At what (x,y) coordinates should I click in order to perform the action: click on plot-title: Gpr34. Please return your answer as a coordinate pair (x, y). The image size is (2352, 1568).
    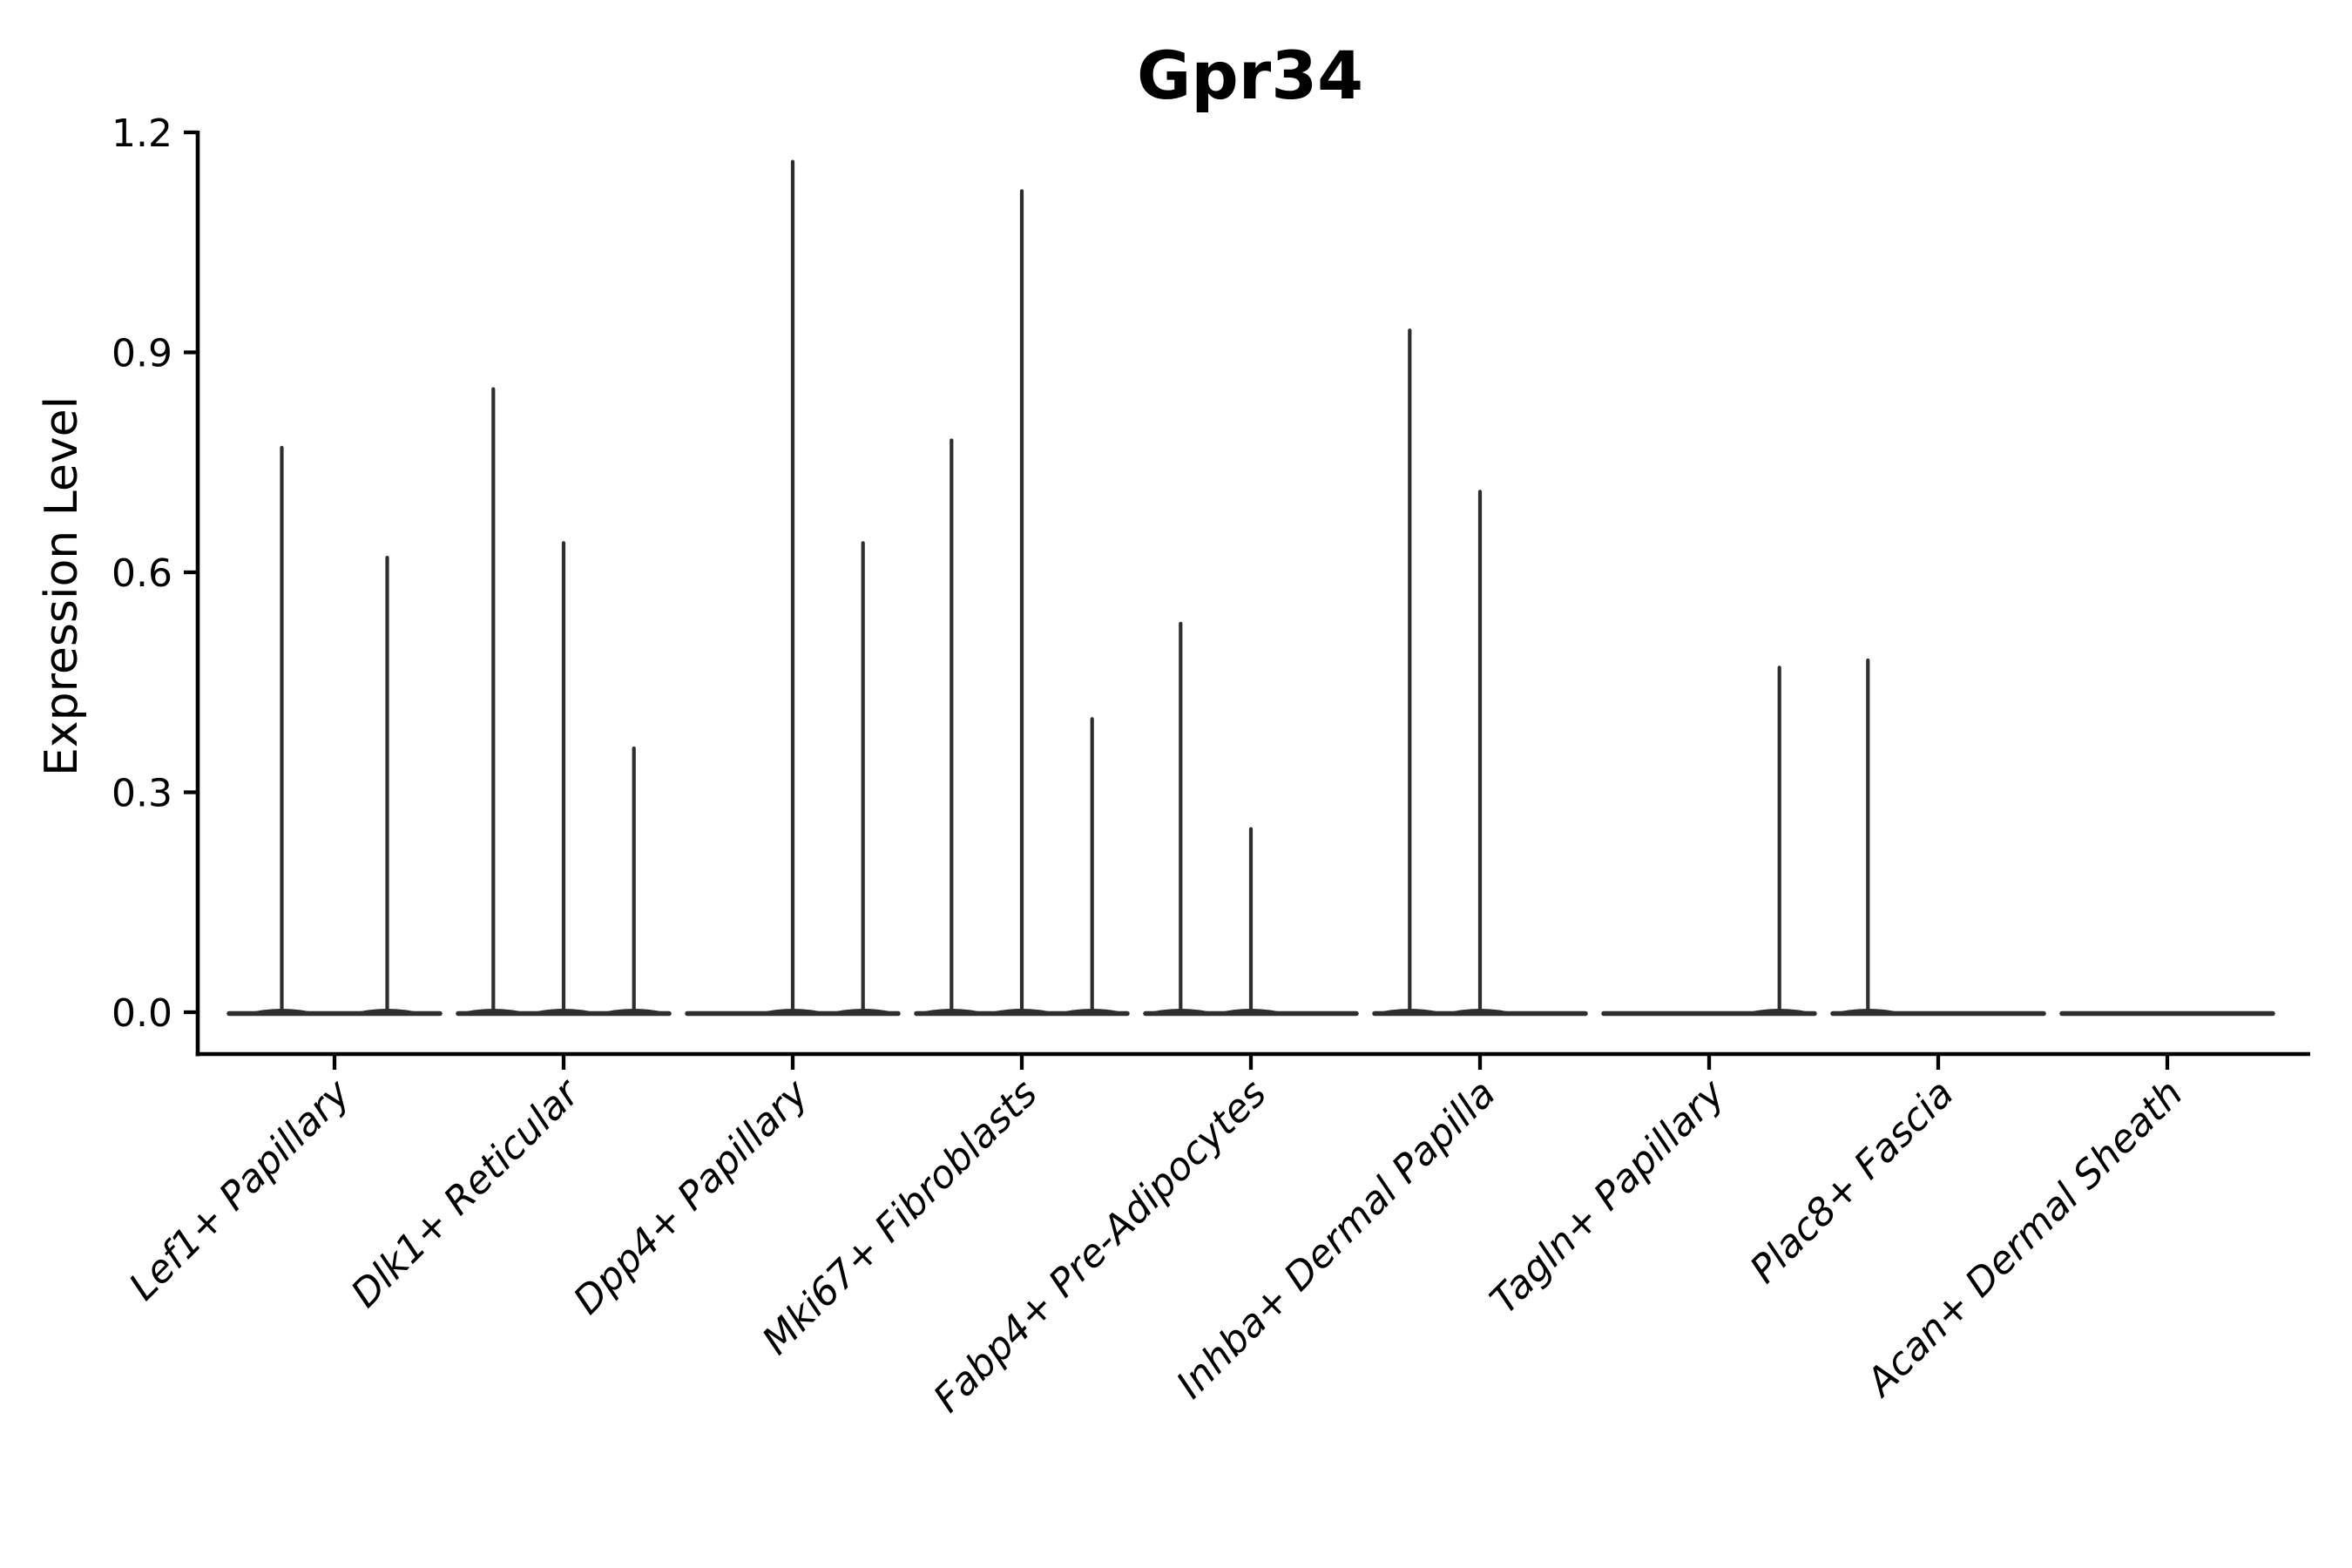
    Looking at the image, I should click on (1250, 75).